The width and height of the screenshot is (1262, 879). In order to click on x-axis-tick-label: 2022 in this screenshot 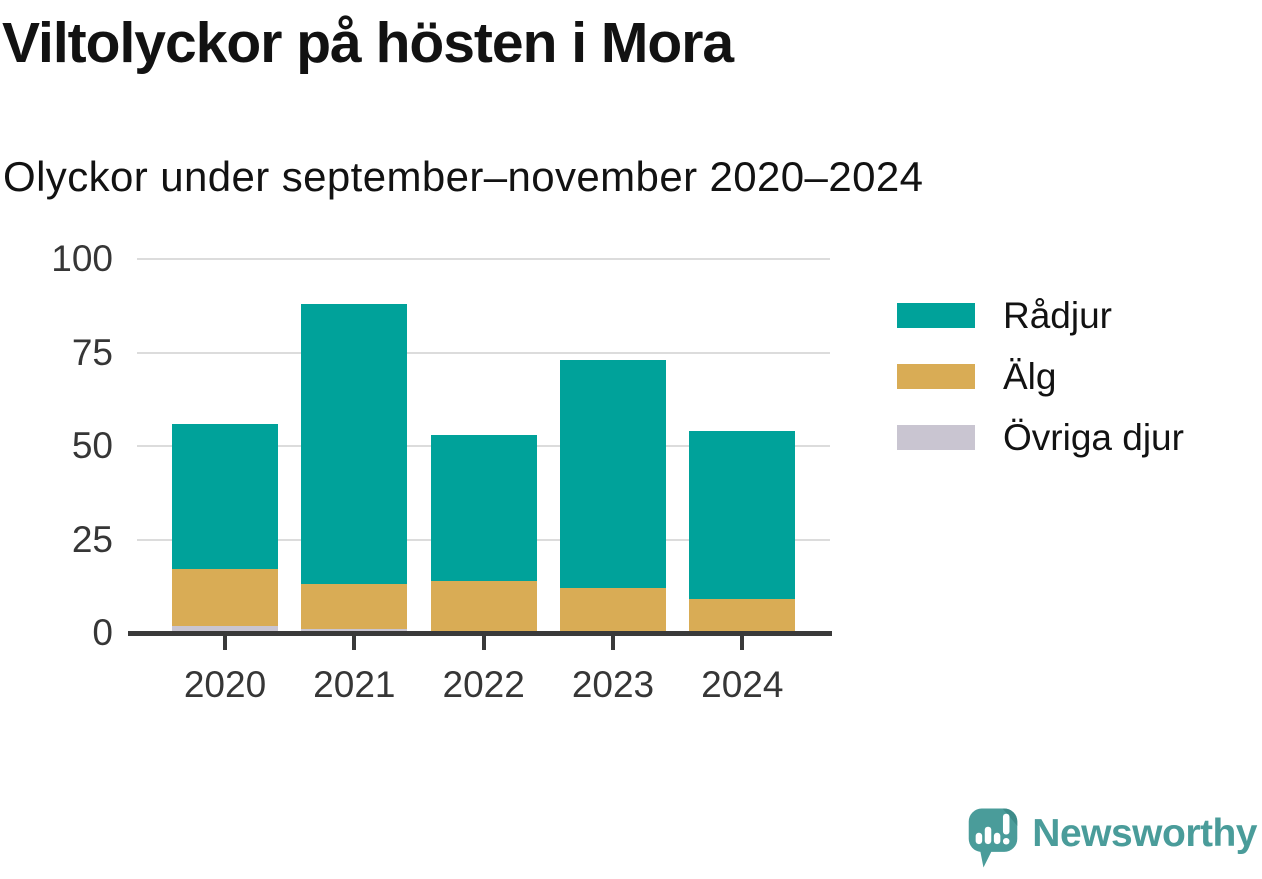, I will do `click(483, 684)`.